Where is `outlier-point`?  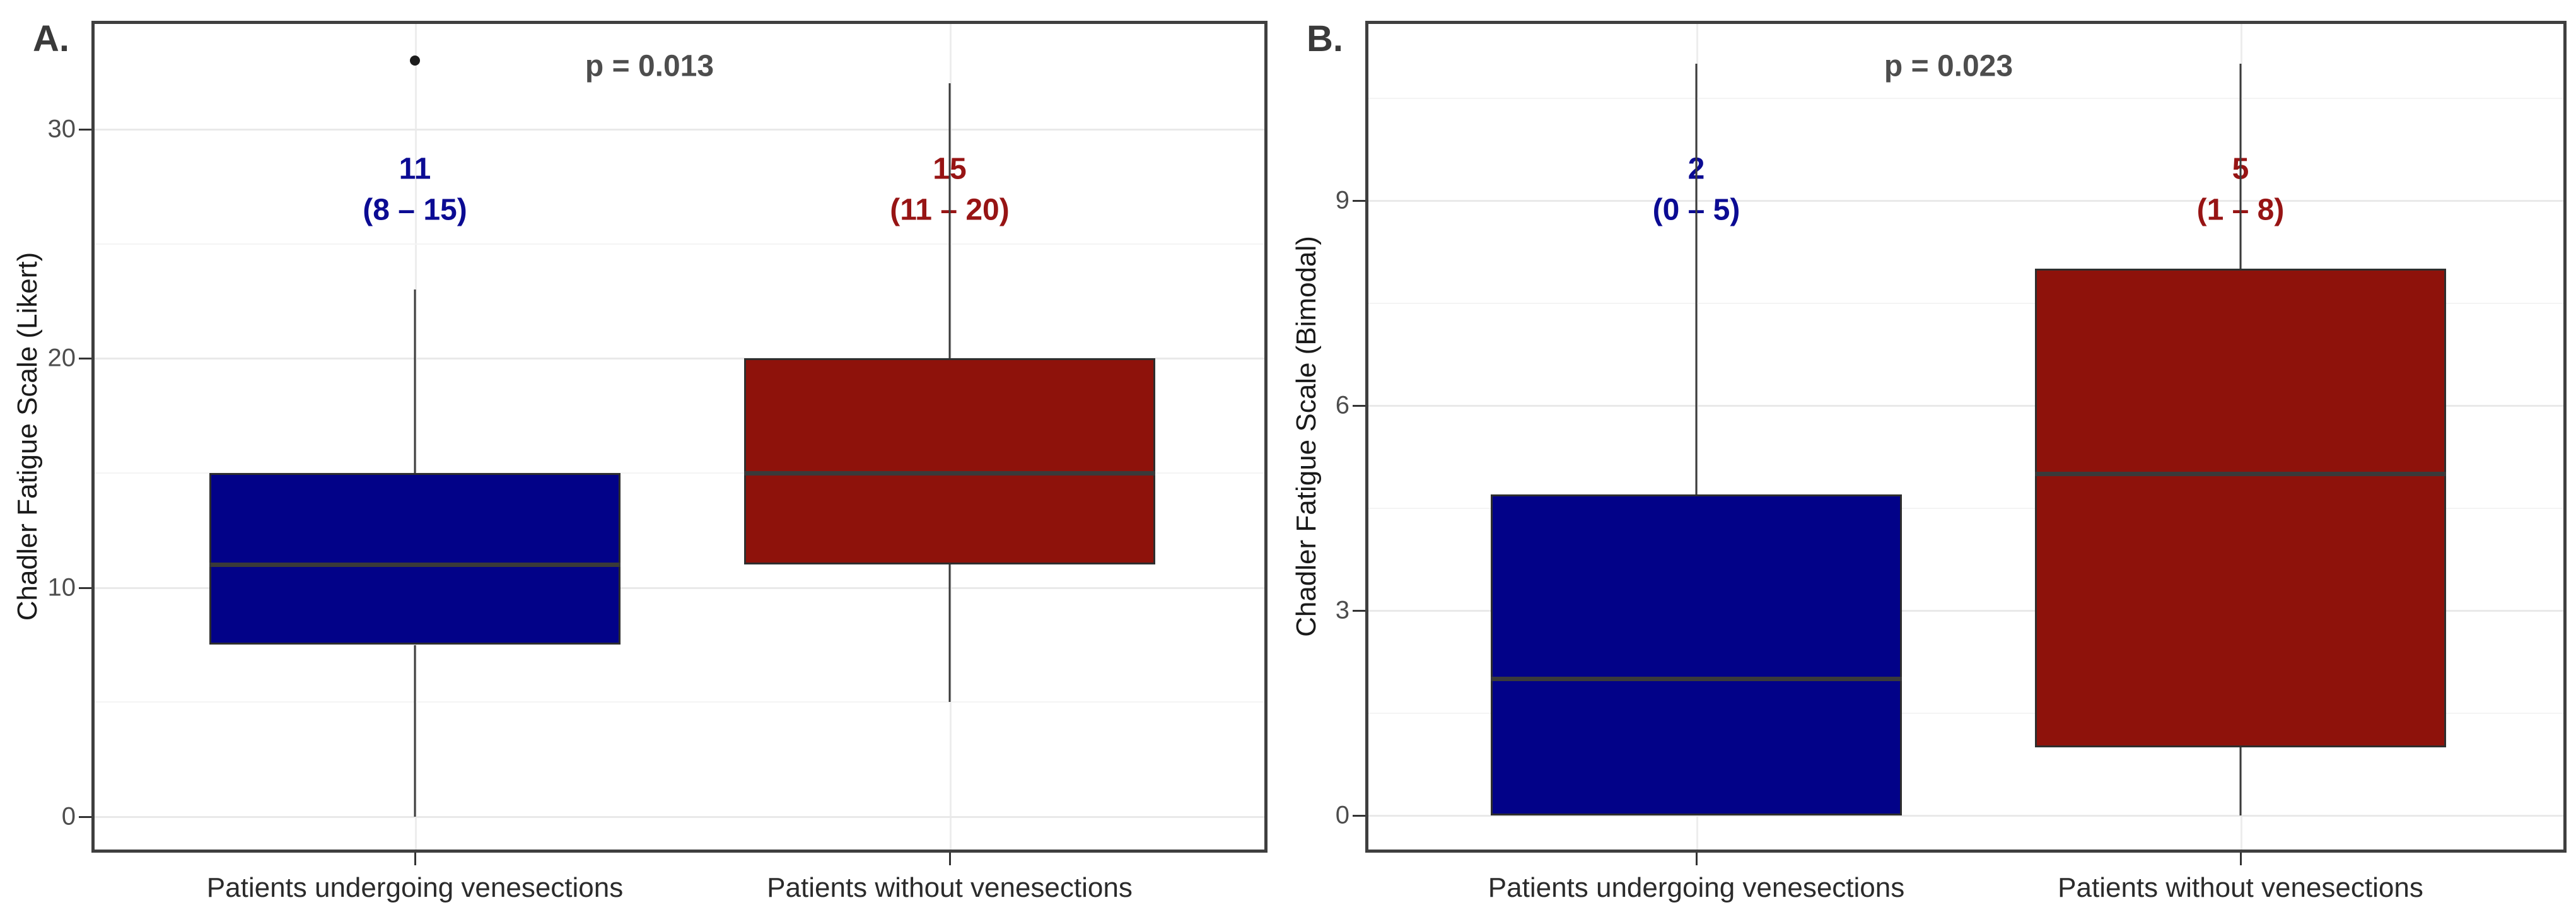 outlier-point is located at coordinates (415, 60).